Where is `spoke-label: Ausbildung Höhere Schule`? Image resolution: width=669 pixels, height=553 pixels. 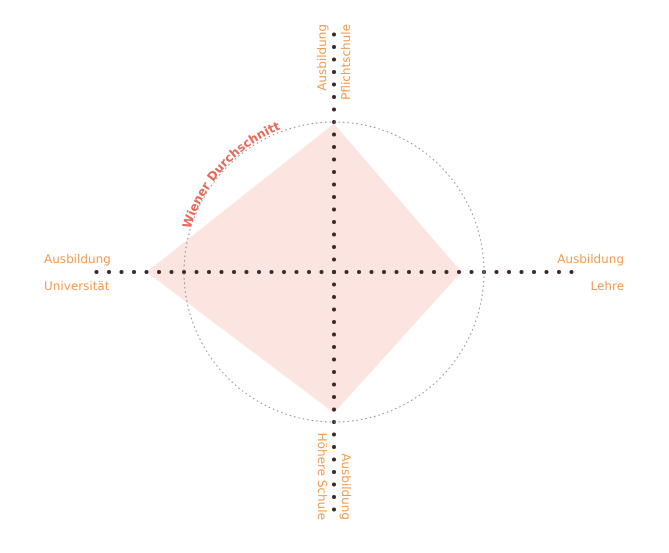 spoke-label: Ausbildung Höhere Schule is located at coordinates (334, 476).